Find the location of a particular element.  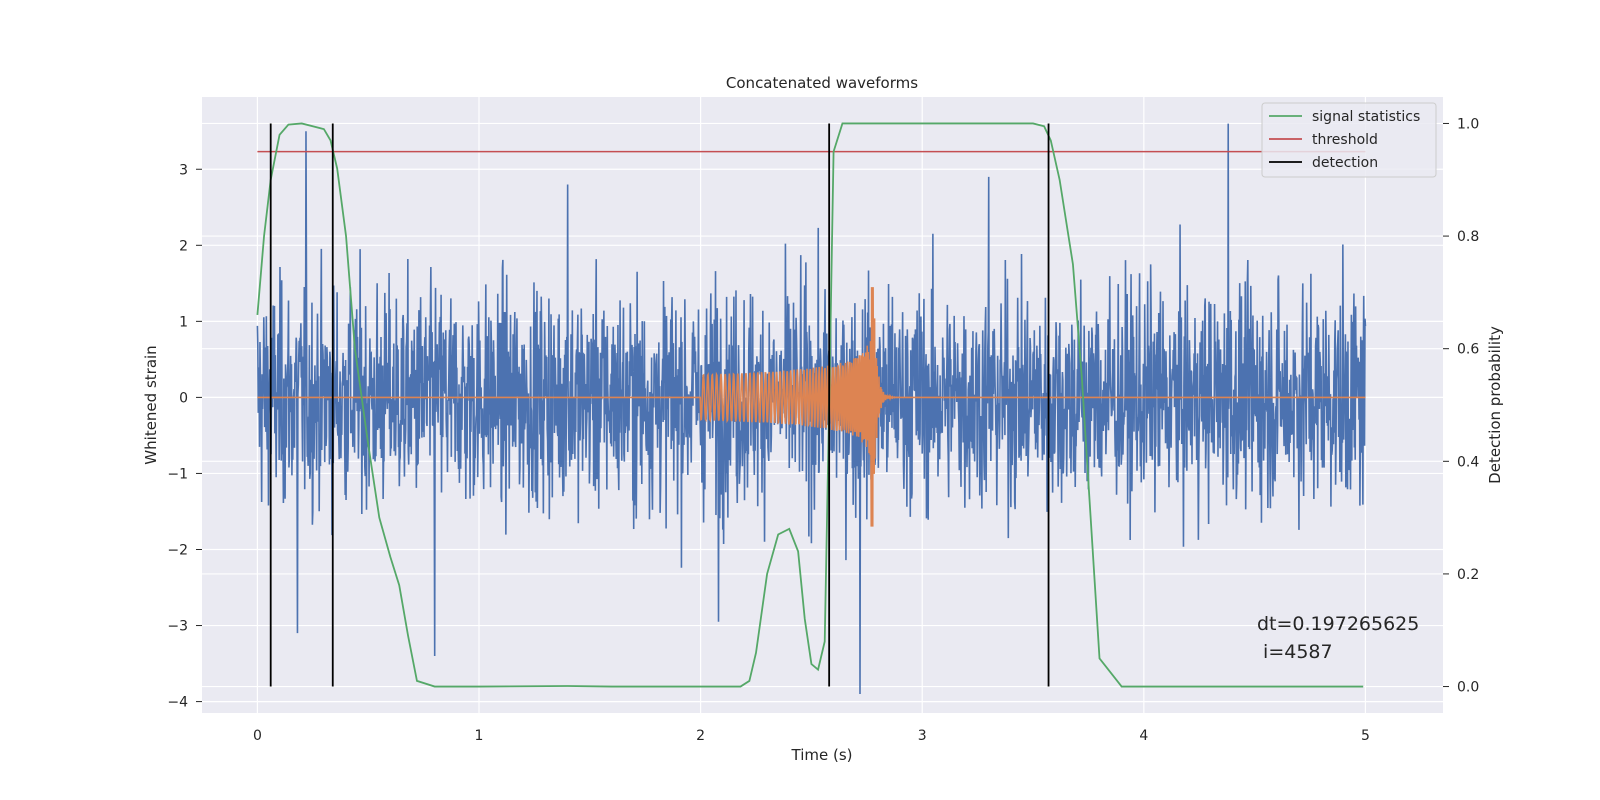

legend-box is located at coordinates (1349, 140).